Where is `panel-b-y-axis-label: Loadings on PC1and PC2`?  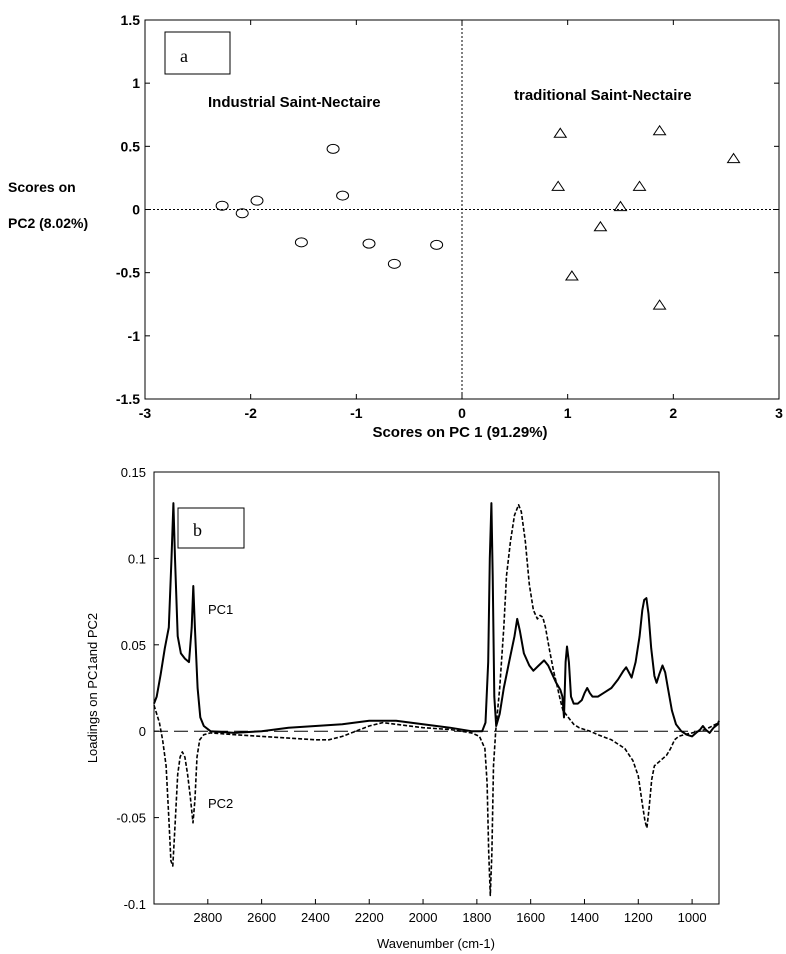 panel-b-y-axis-label: Loadings on PC1and PC2 is located at coordinates (92, 688).